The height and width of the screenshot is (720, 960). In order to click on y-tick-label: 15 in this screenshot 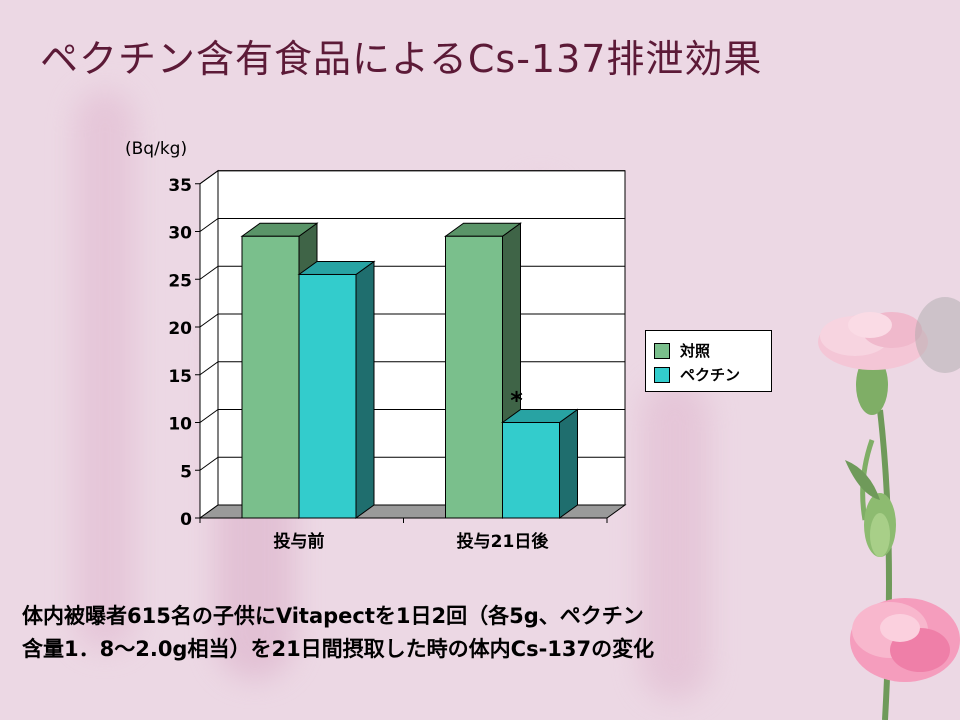, I will do `click(180, 377)`.